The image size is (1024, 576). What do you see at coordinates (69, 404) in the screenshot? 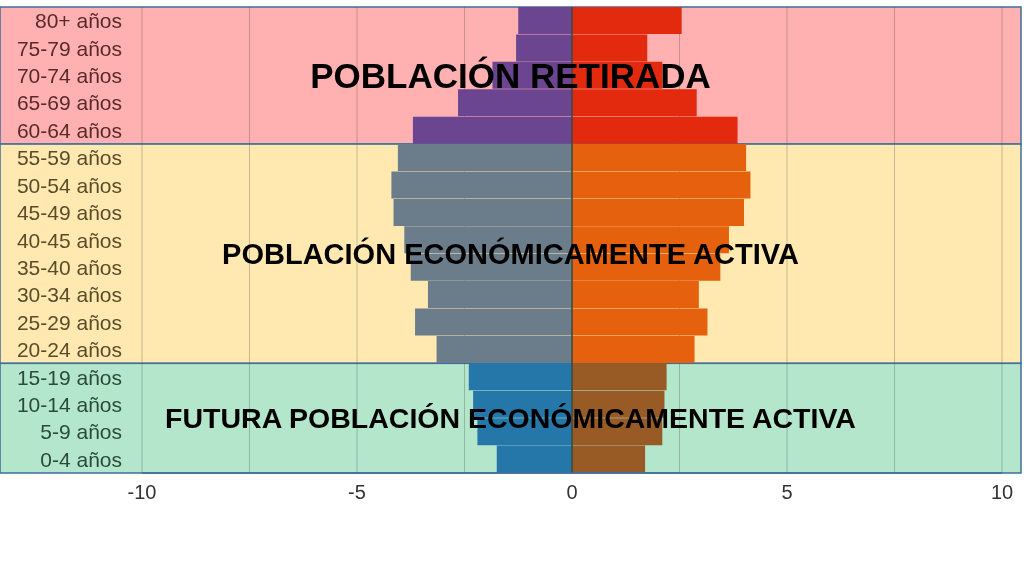
I see `y-tick-label: 10-14 años` at bounding box center [69, 404].